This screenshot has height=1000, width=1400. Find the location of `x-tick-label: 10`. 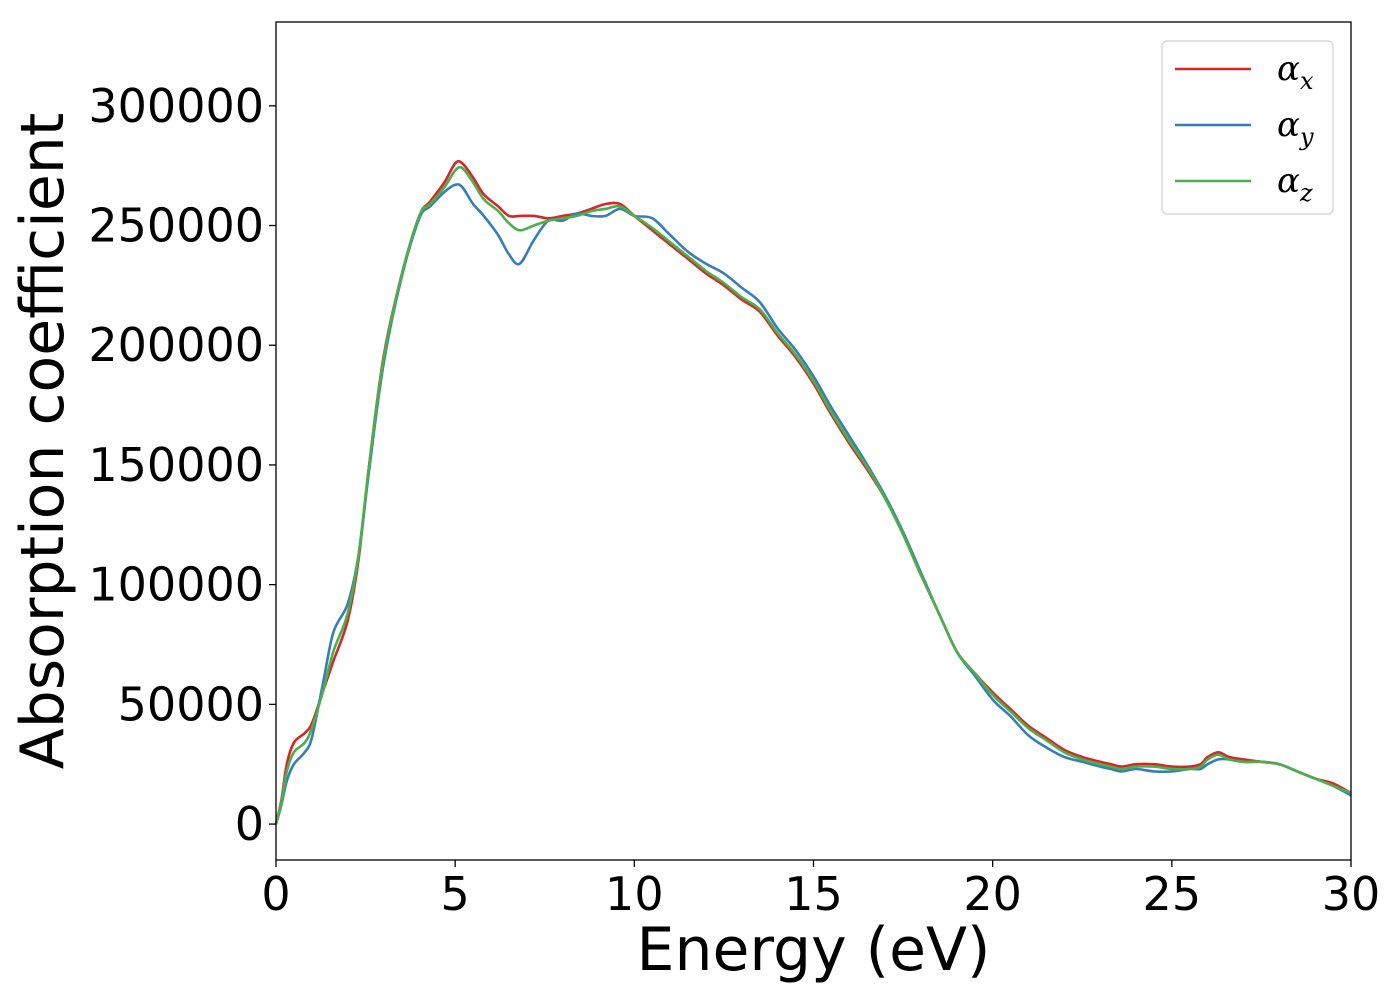

x-tick-label: 10 is located at coordinates (634, 894).